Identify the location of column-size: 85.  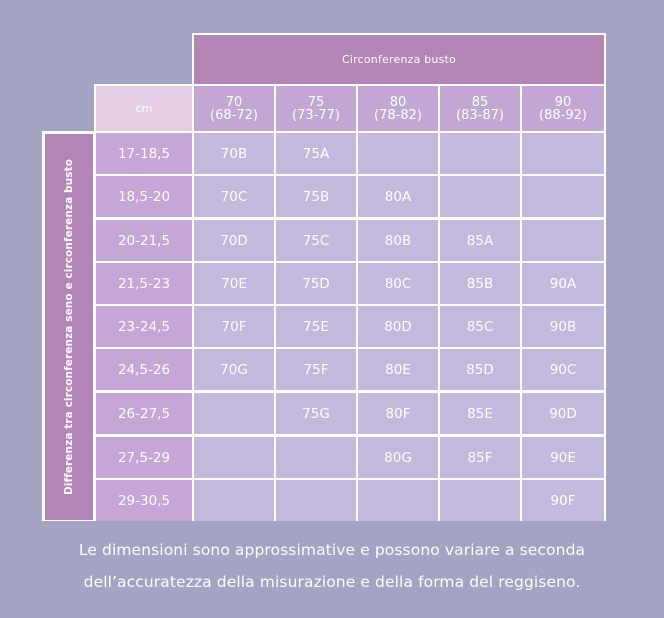
(480, 102).